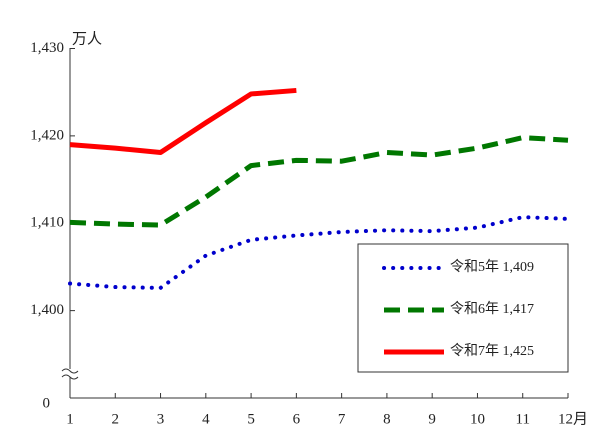  I want to click on legend-label: 令和5年 1,409, so click(492, 267).